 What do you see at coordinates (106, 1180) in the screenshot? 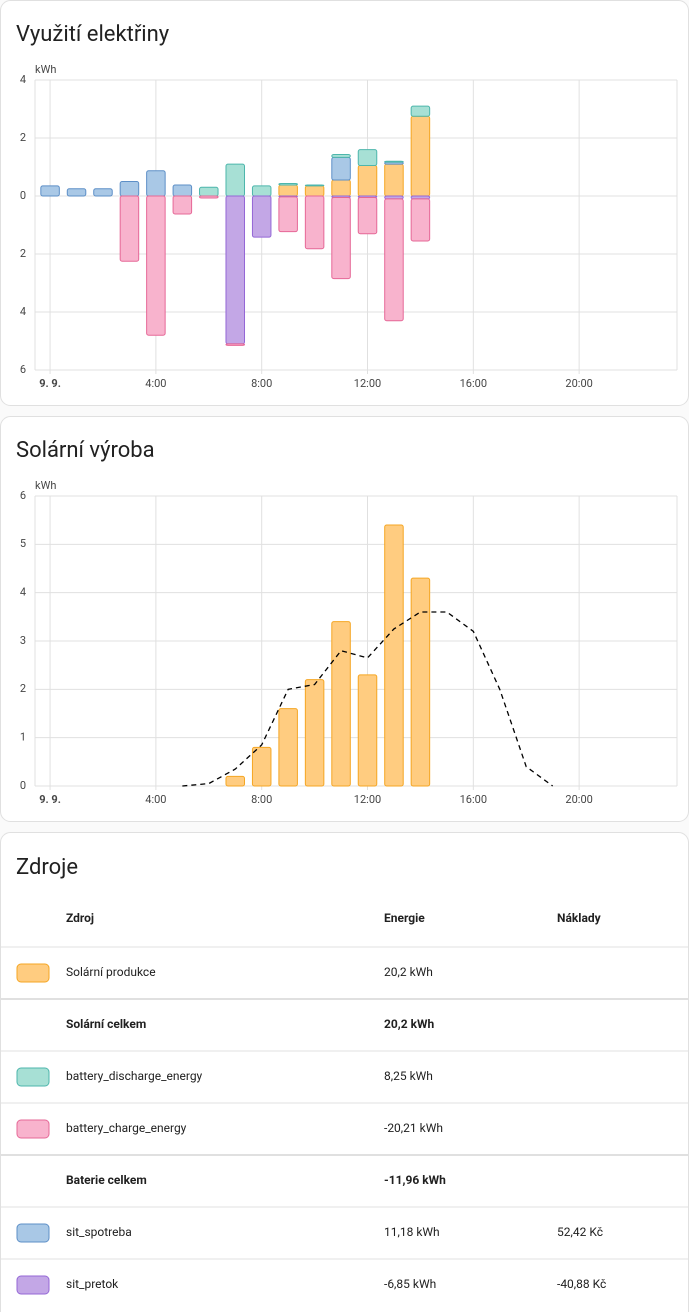
I see `source-name: Baterie celkem` at bounding box center [106, 1180].